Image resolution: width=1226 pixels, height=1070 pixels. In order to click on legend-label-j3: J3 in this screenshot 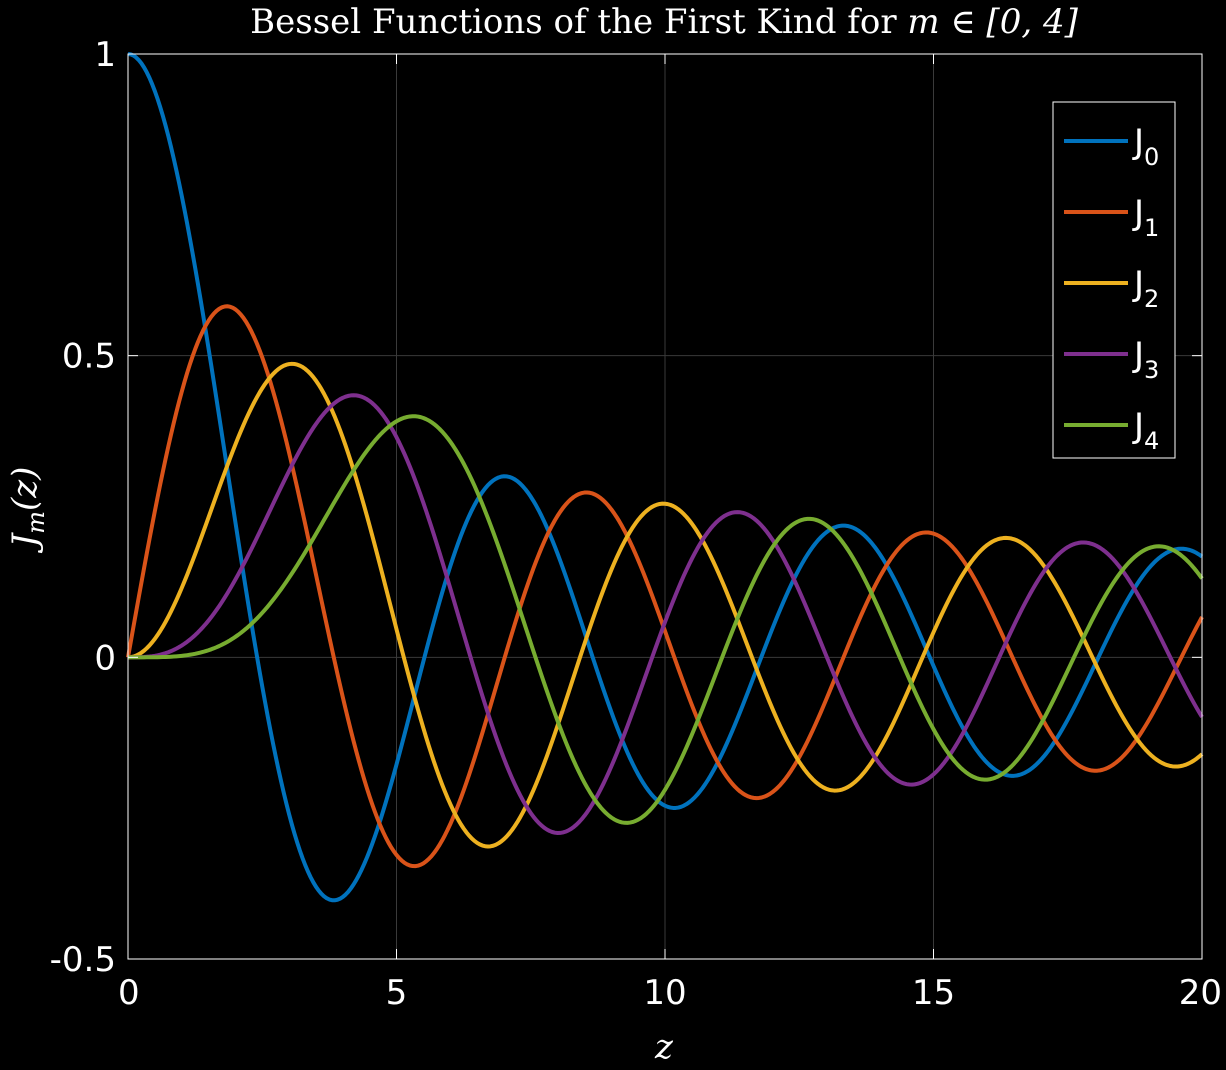, I will do `click(1145, 359)`.